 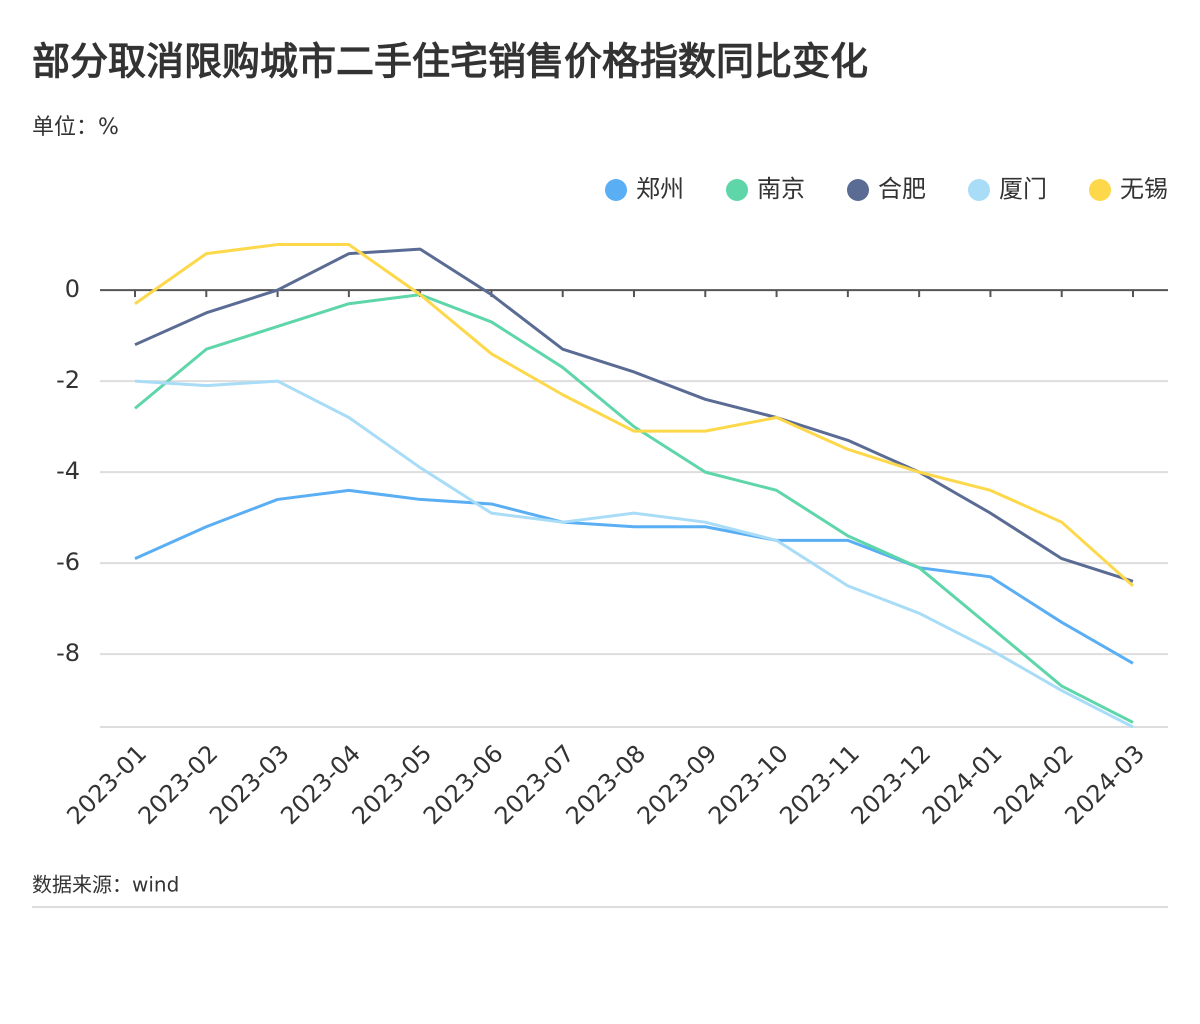 I want to click on y-tick-label: -8, so click(x=68, y=653).